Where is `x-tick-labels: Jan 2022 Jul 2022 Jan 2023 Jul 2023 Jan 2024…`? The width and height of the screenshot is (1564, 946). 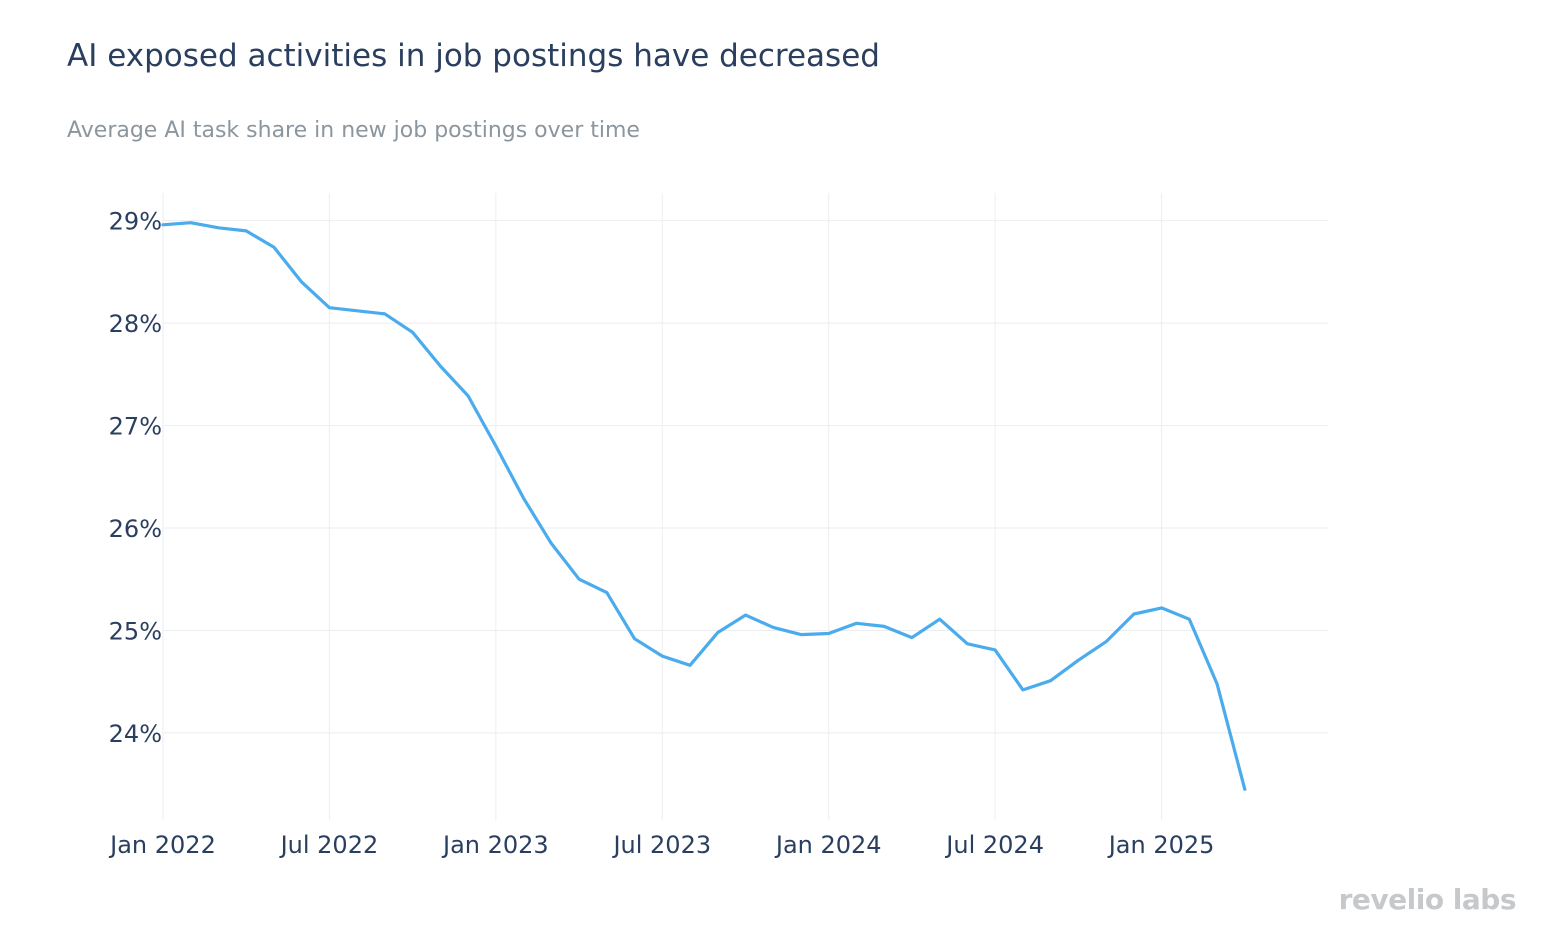 x-tick-labels: Jan 2022 Jul 2022 Jan 2023 Jul 2023 Jan 2024… is located at coordinates (661, 845).